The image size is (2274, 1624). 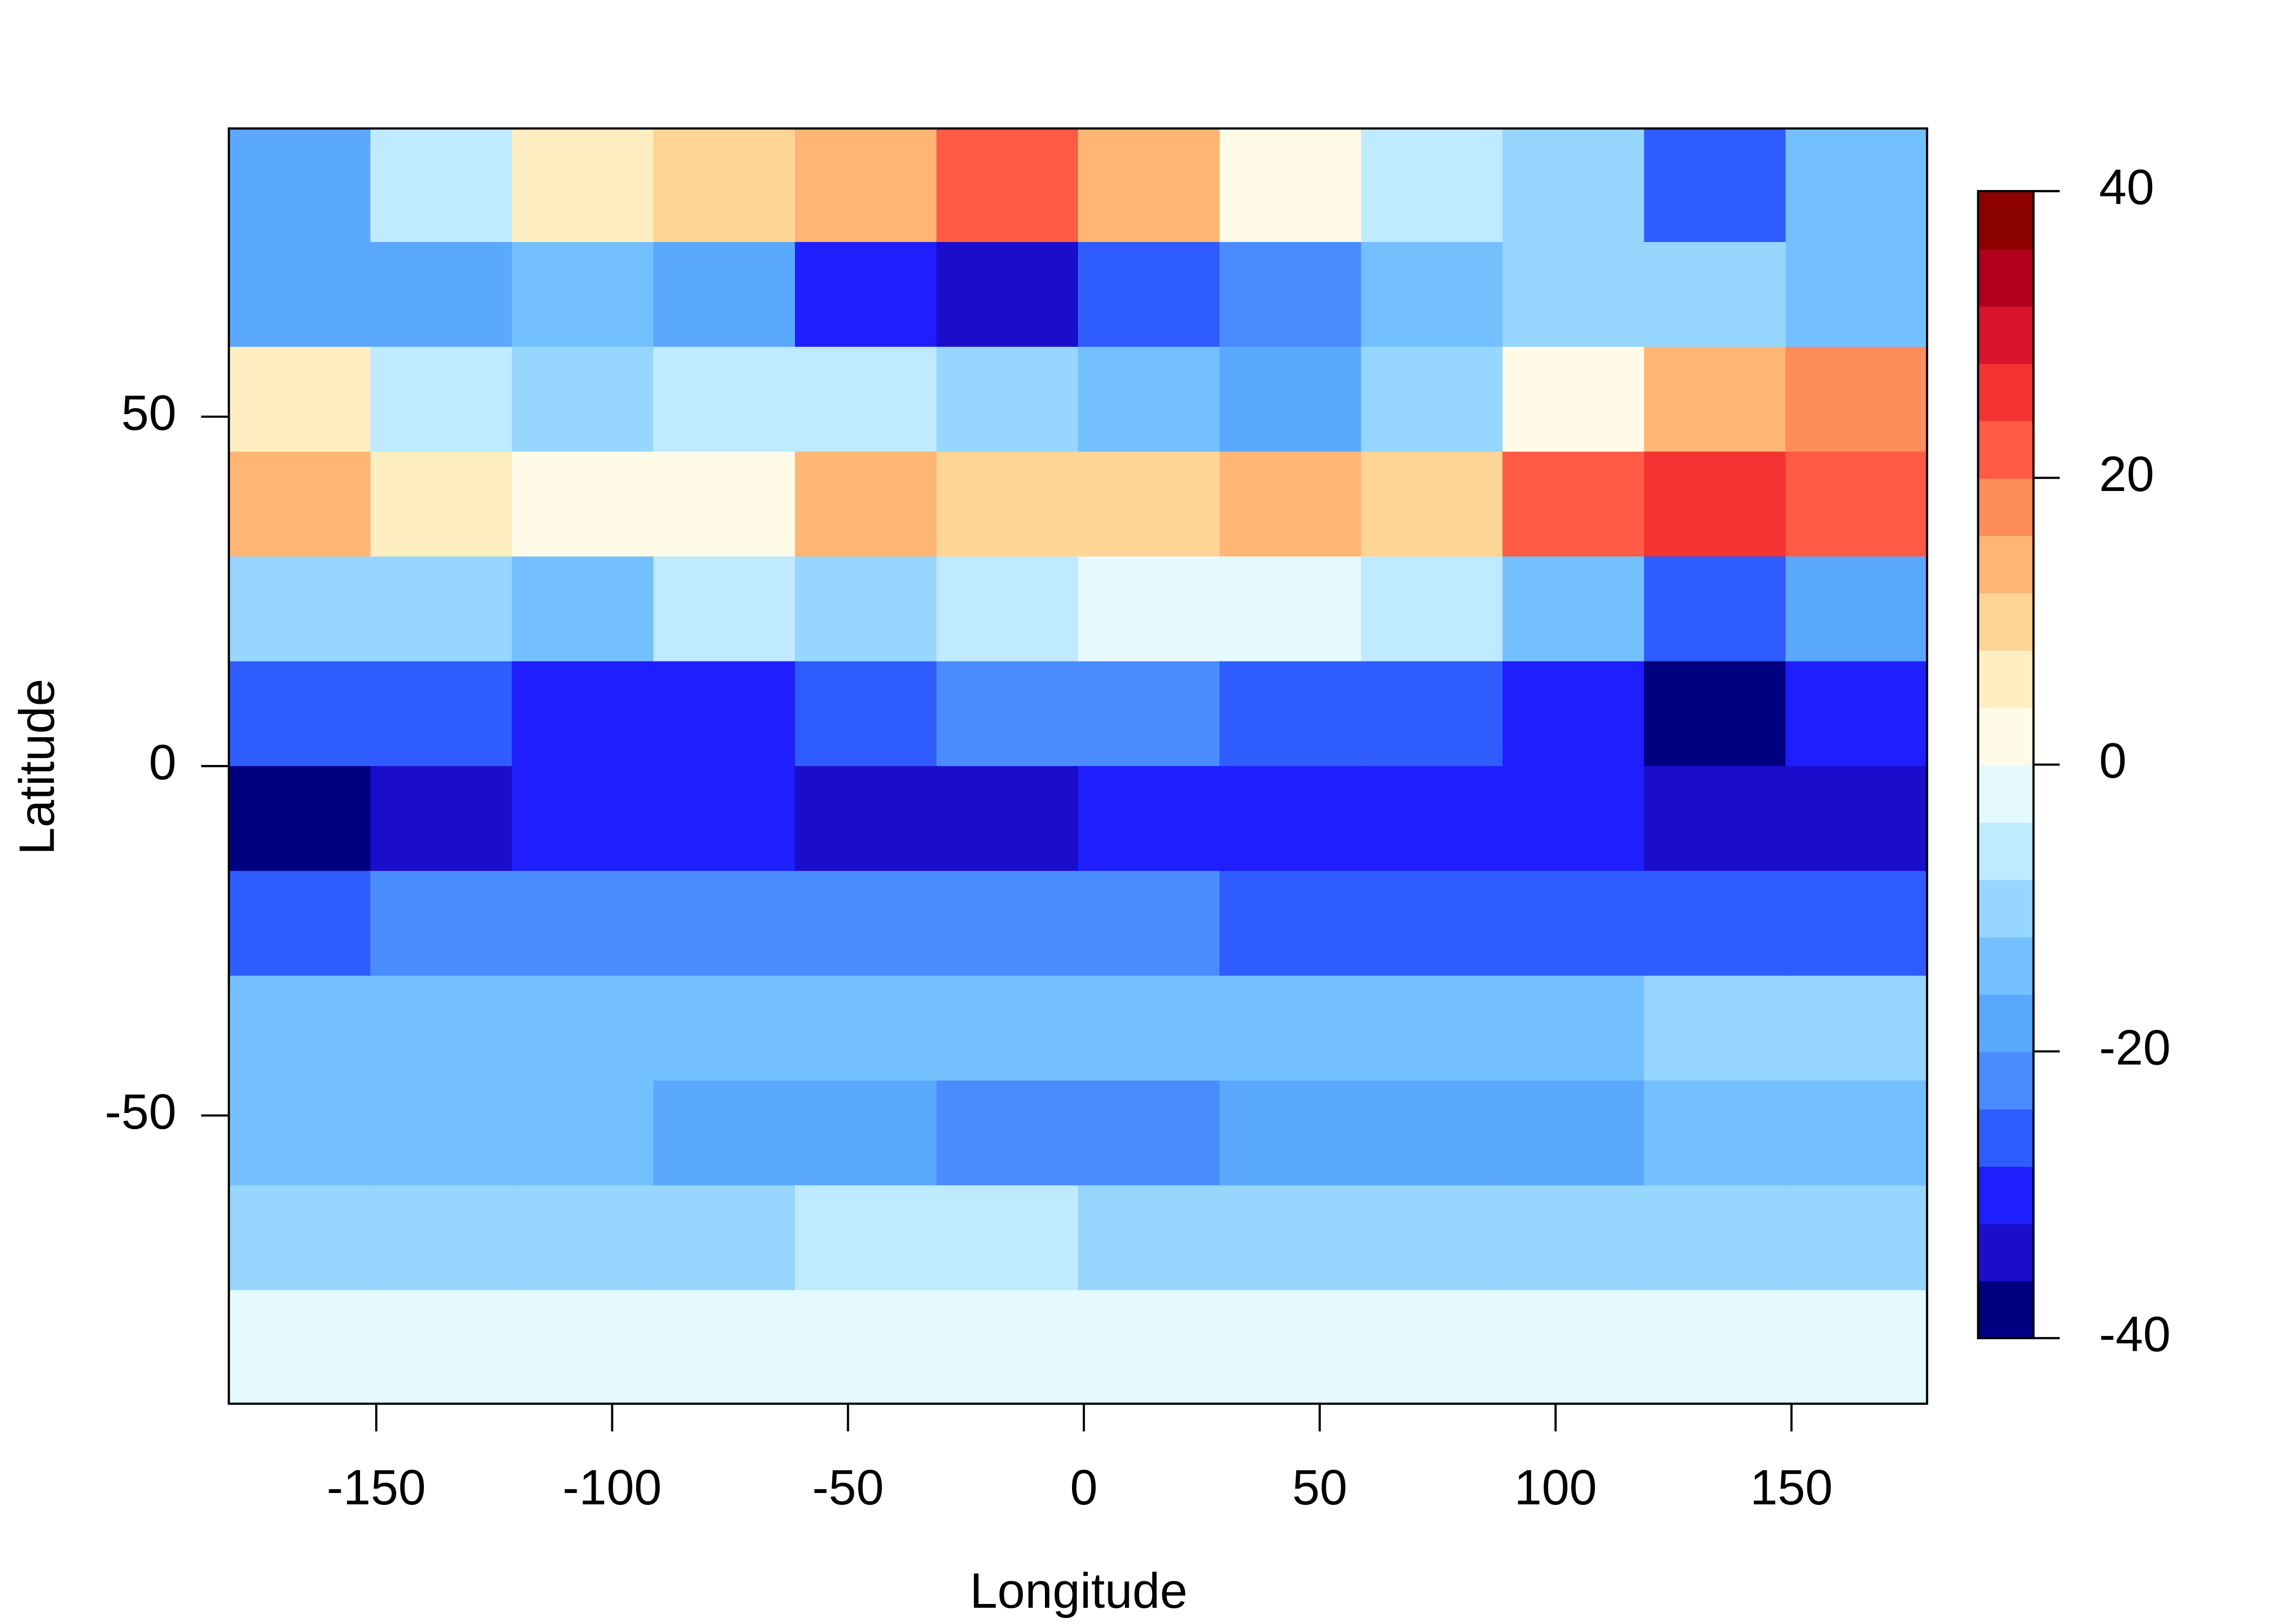 What do you see at coordinates (163, 763) in the screenshot?
I see `y-tick-label: 0` at bounding box center [163, 763].